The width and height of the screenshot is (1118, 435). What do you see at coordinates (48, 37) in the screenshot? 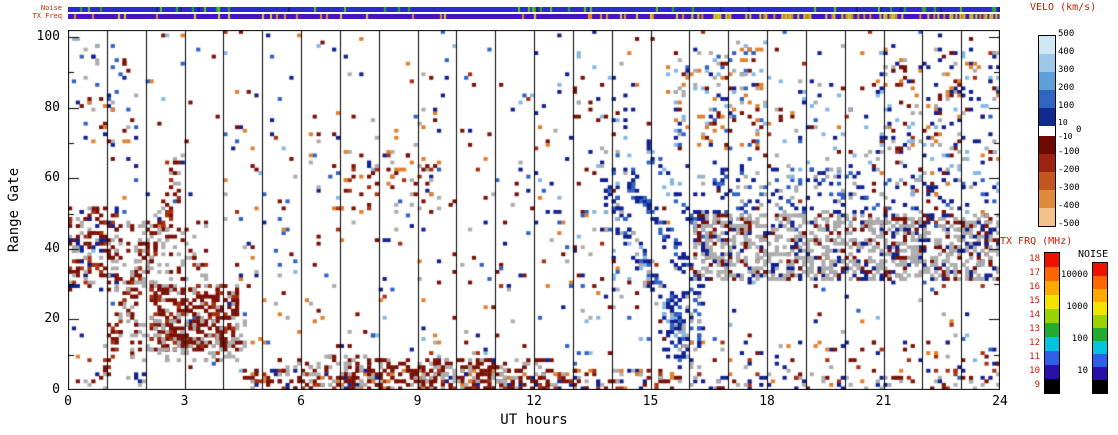
I see `y-tick-label: 100` at bounding box center [48, 37].